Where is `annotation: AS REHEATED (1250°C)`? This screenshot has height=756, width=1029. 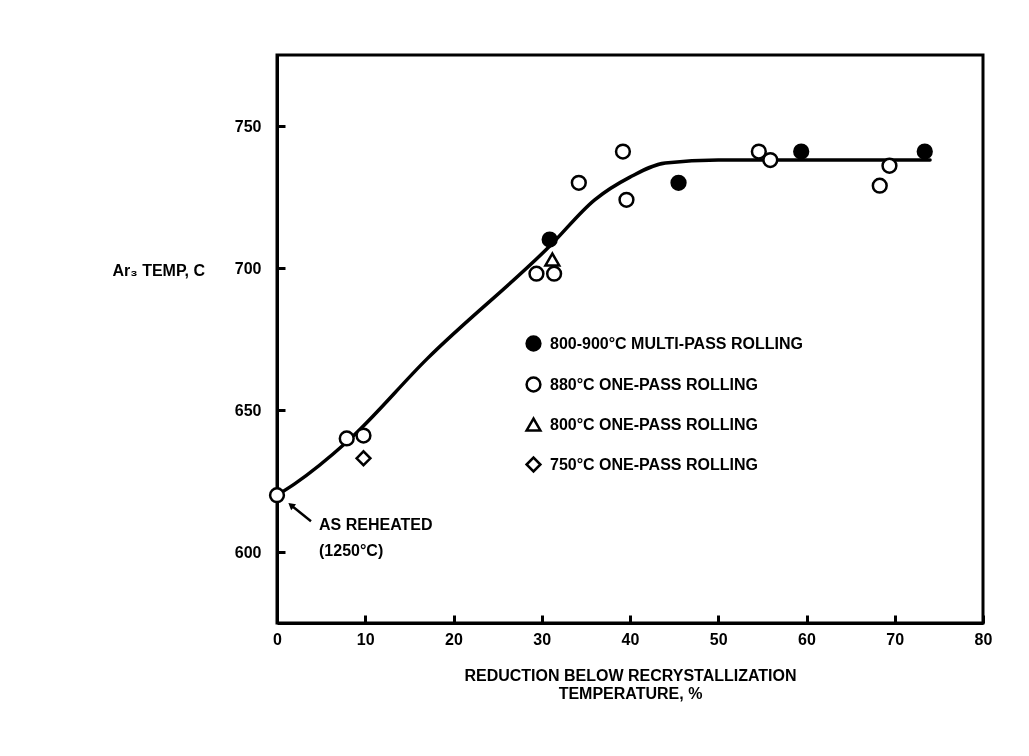
annotation: AS REHEATED (1250°C) is located at coordinates (376, 538).